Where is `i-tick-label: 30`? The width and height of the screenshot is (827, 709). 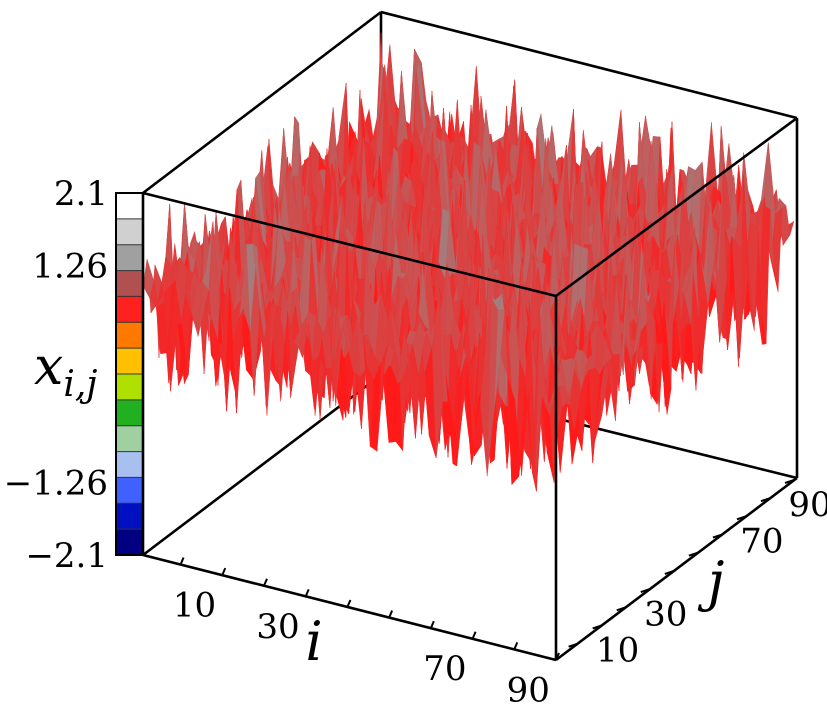 i-tick-label: 30 is located at coordinates (277, 627).